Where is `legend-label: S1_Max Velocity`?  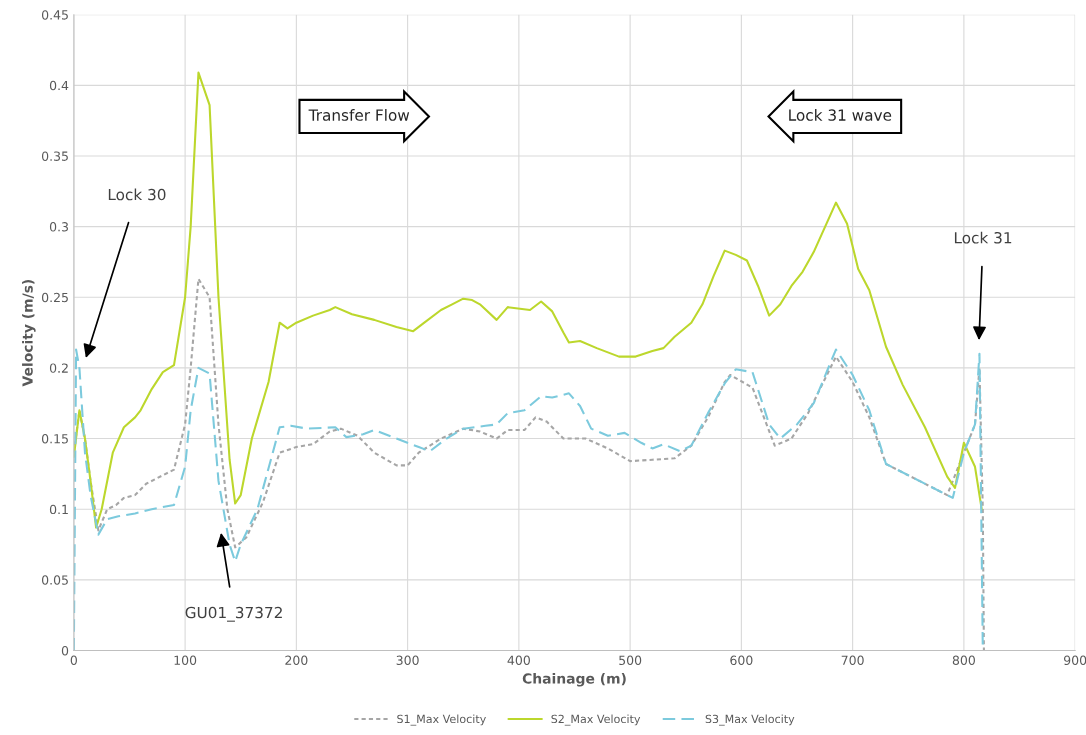
legend-label: S1_Max Velocity is located at coordinates (441, 720).